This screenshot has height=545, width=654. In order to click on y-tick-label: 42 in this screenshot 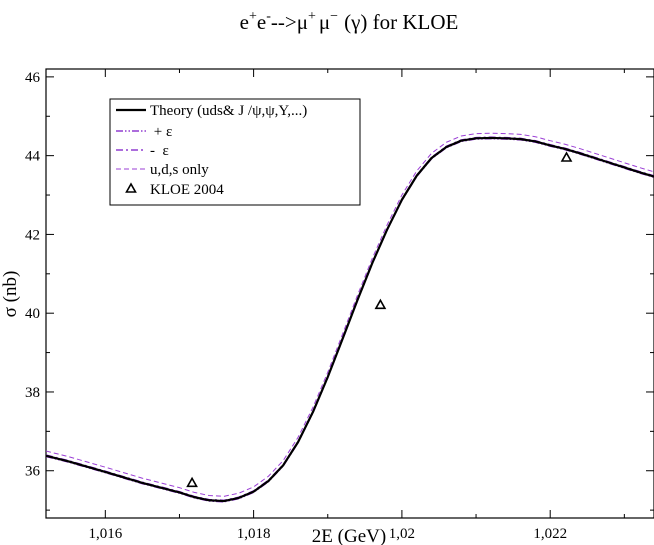, I will do `click(32, 235)`.